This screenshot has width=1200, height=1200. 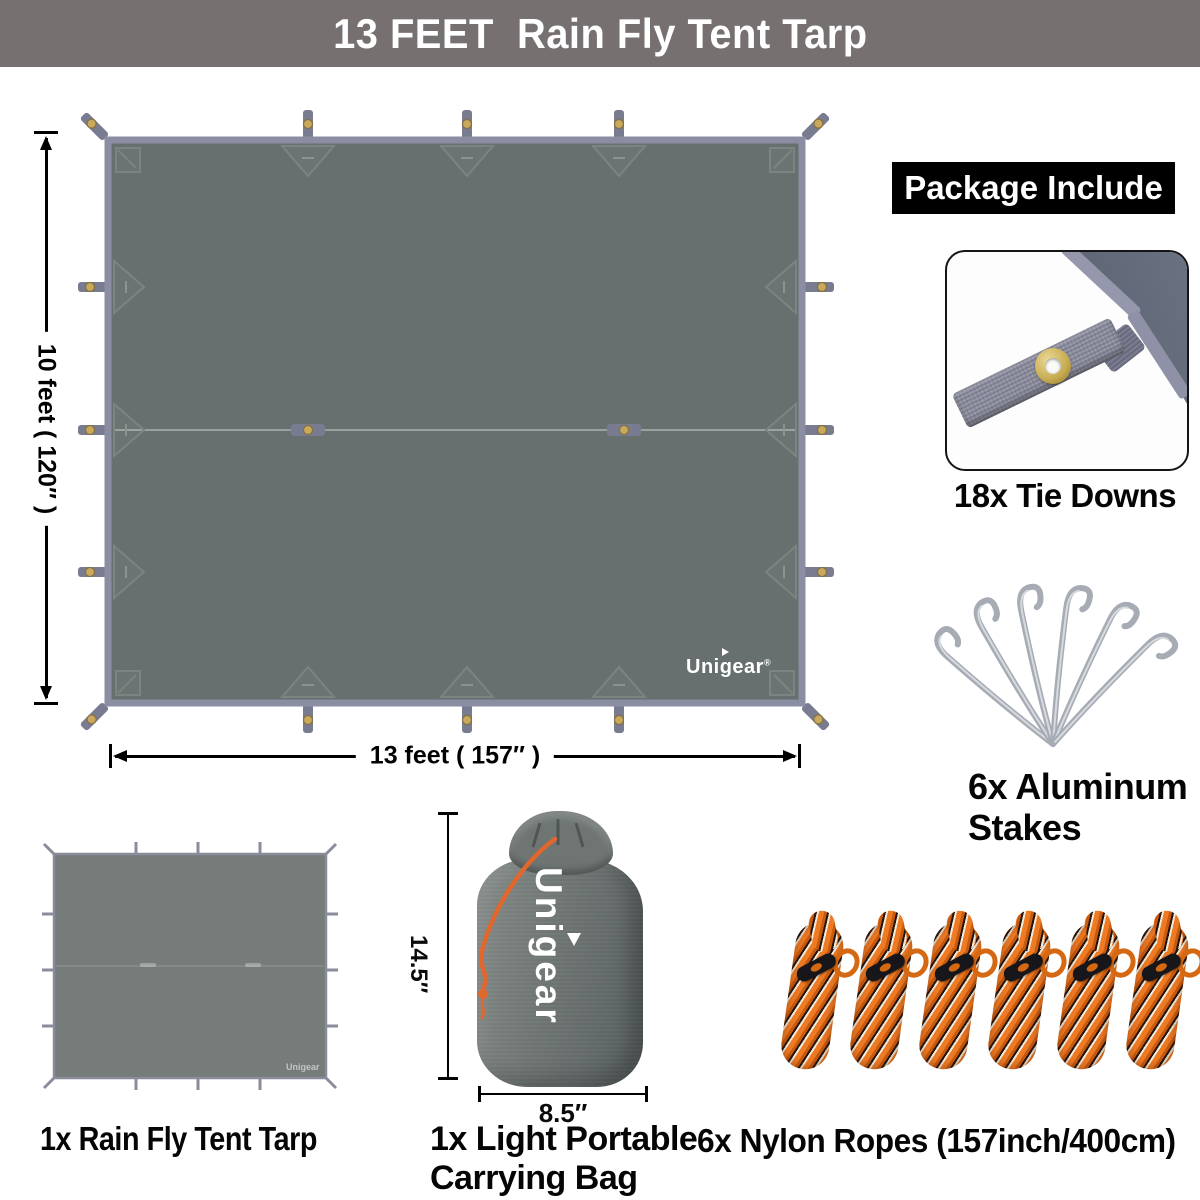 I want to click on bag-brand-flag-icon, so click(x=574, y=939).